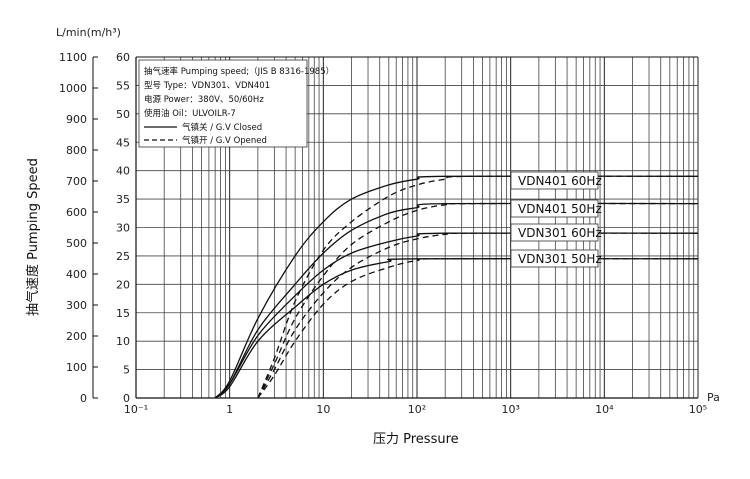  Describe the element at coordinates (126, 398) in the screenshot. I see `inner-y-tick-label: 0` at that location.